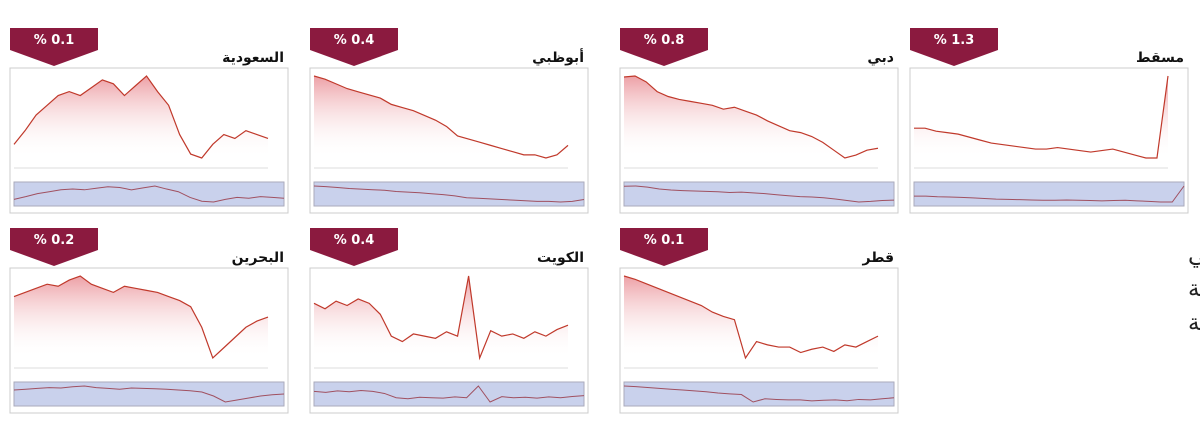 The height and width of the screenshot is (430, 1200). Describe the element at coordinates (1194, 321) in the screenshot. I see `summary-line: عبر 42.1 ألف صفقة` at that location.